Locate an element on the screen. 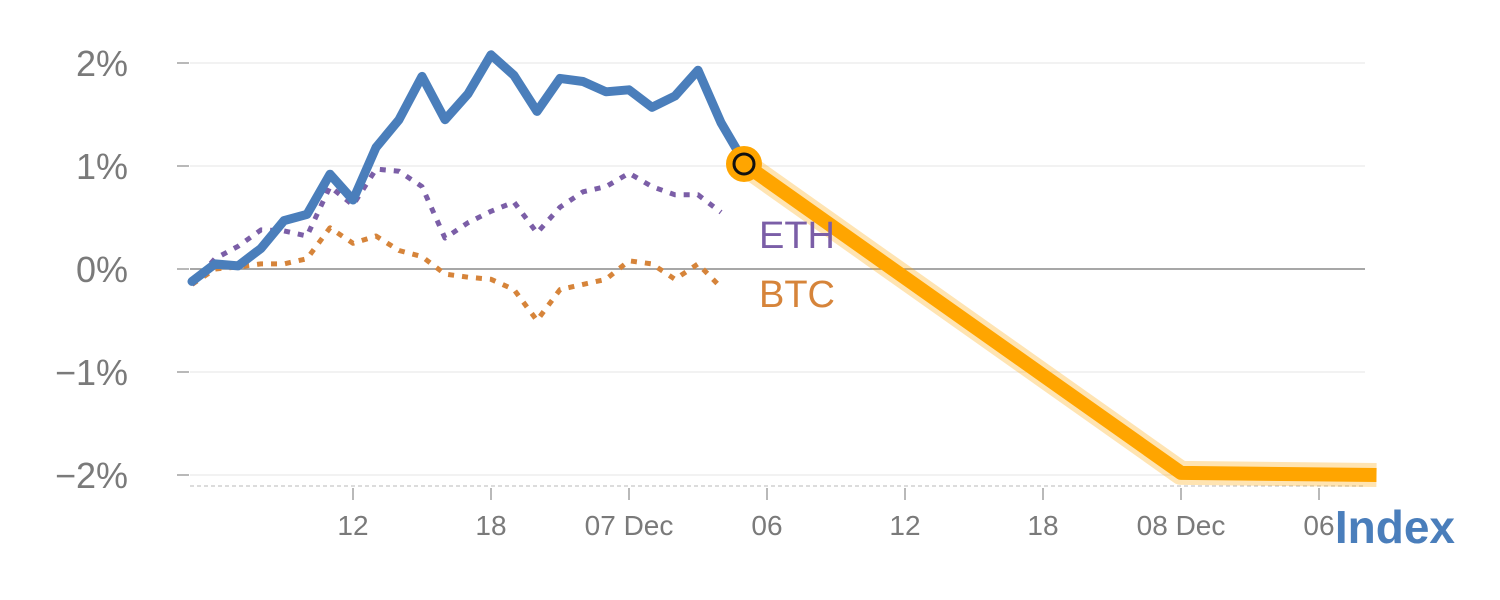  y-tick-label: 0% is located at coordinates (102, 269).